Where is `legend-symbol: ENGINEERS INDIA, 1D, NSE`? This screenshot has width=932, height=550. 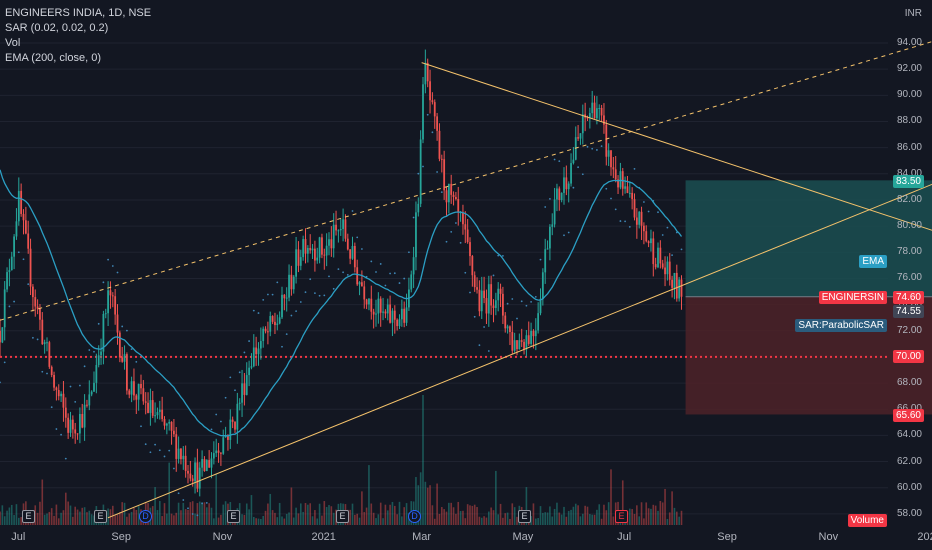
legend-symbol: ENGINEERS INDIA, 1D, NSE is located at coordinates (78, 13).